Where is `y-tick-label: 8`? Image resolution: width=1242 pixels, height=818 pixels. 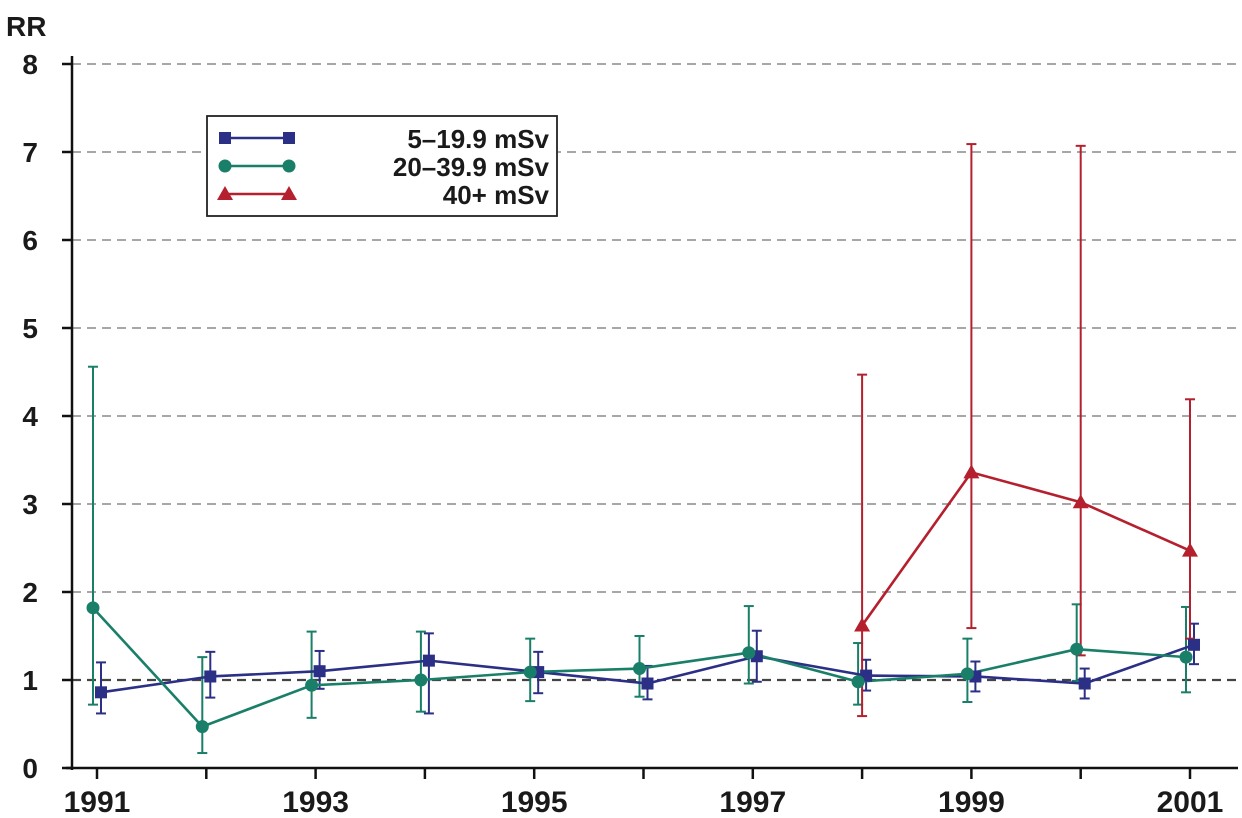
y-tick-label: 8 is located at coordinates (30, 64).